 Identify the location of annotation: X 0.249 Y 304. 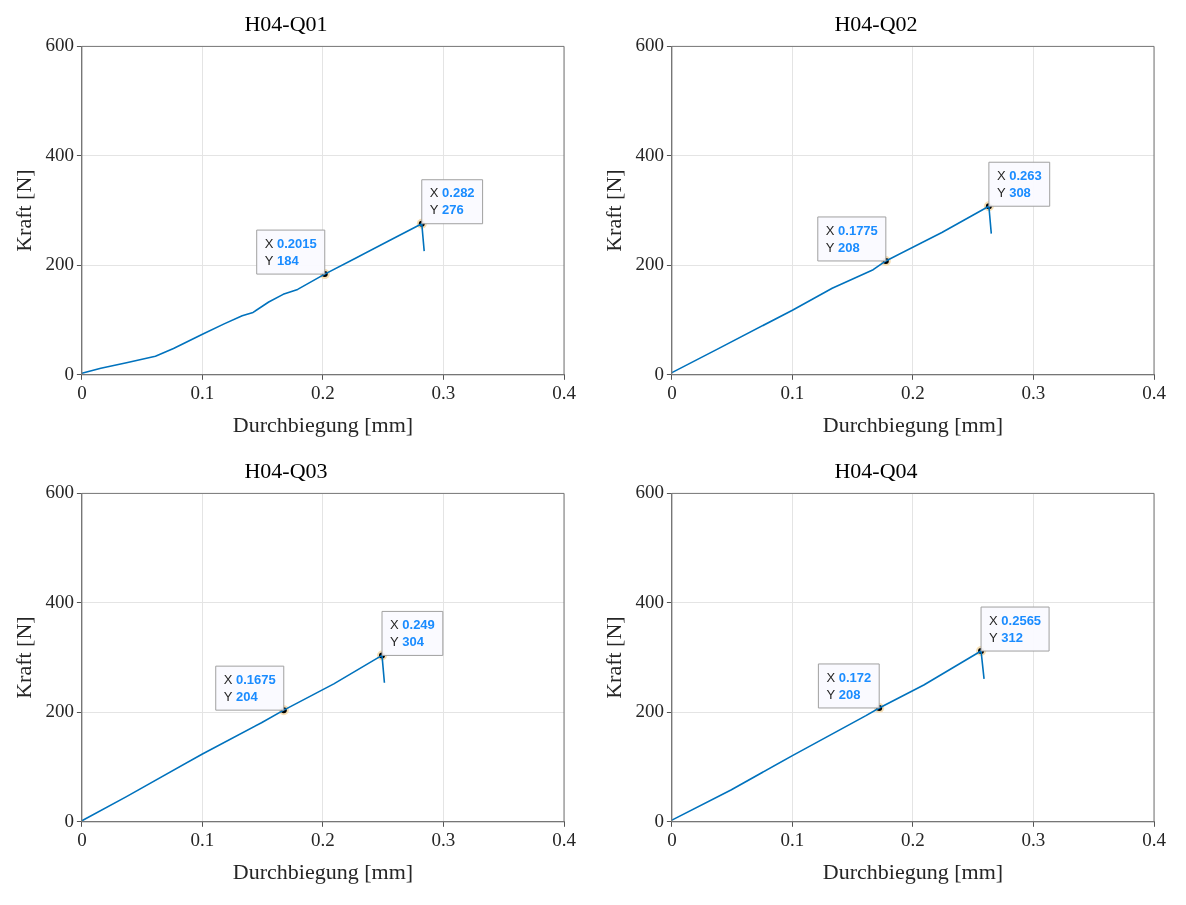
(412, 632).